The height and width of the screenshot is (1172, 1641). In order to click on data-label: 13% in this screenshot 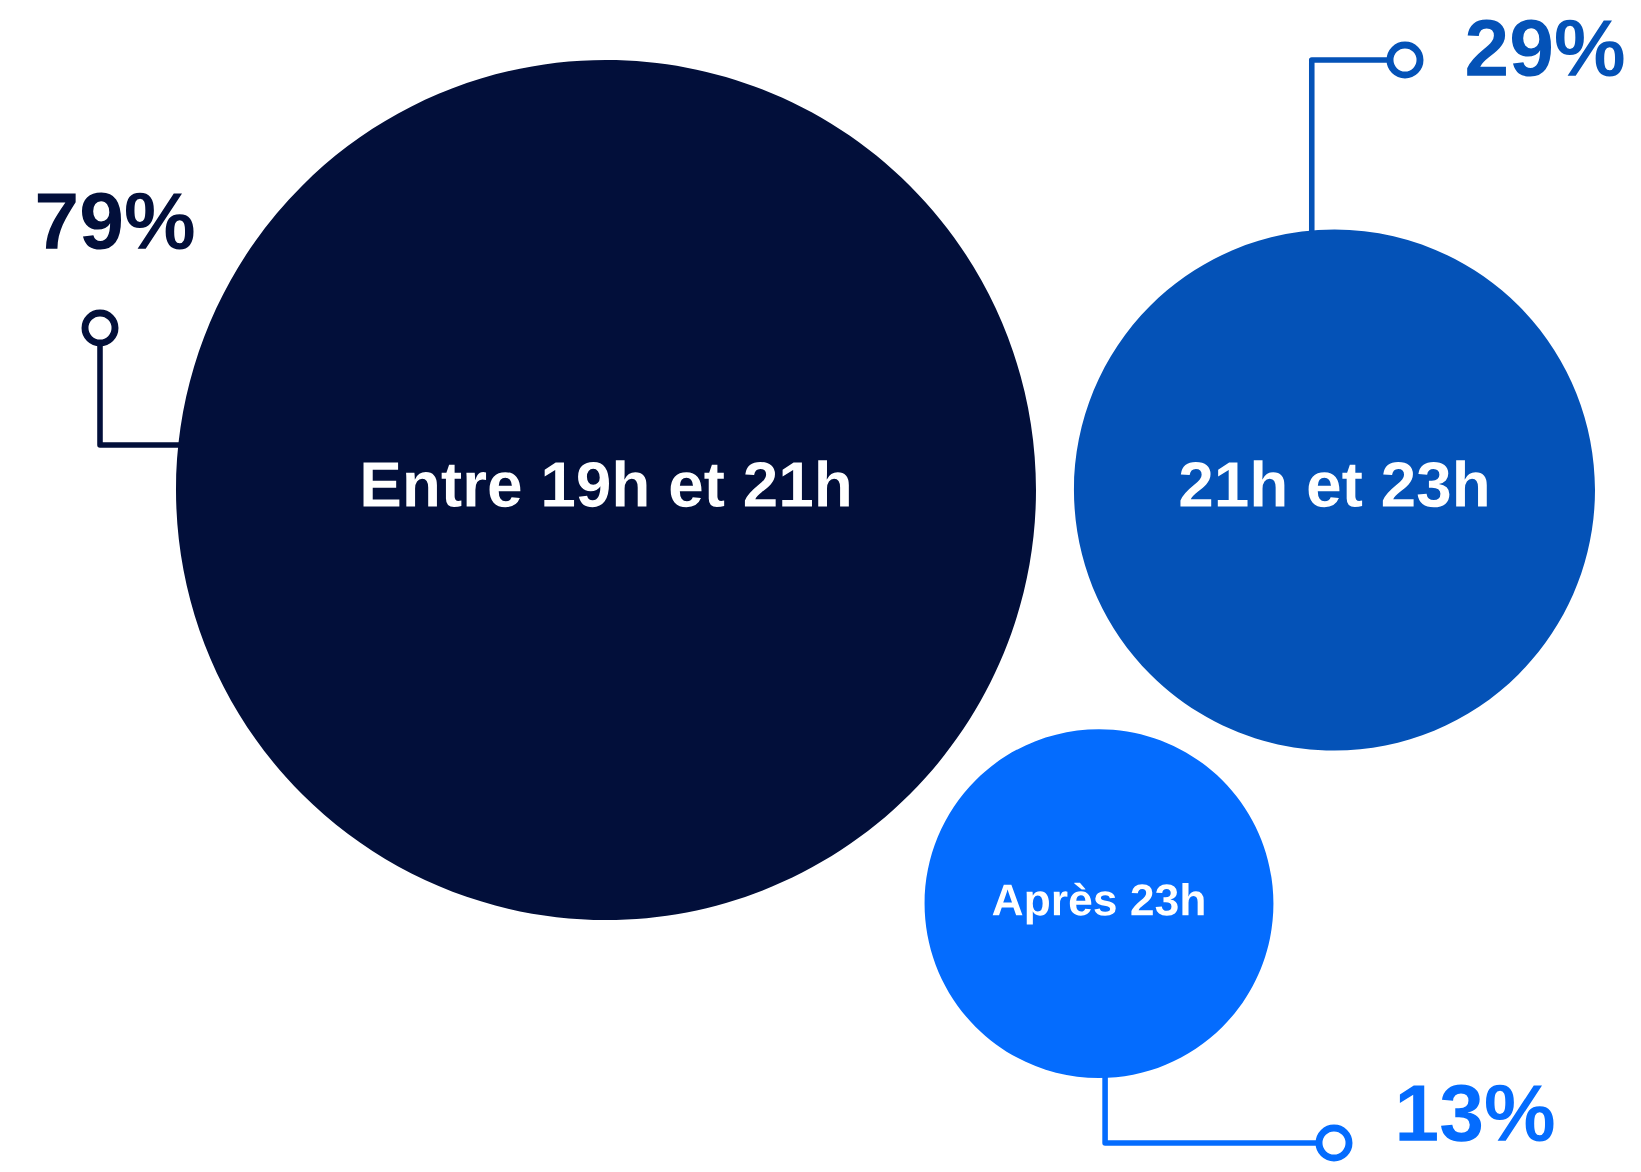, I will do `click(1476, 1113)`.